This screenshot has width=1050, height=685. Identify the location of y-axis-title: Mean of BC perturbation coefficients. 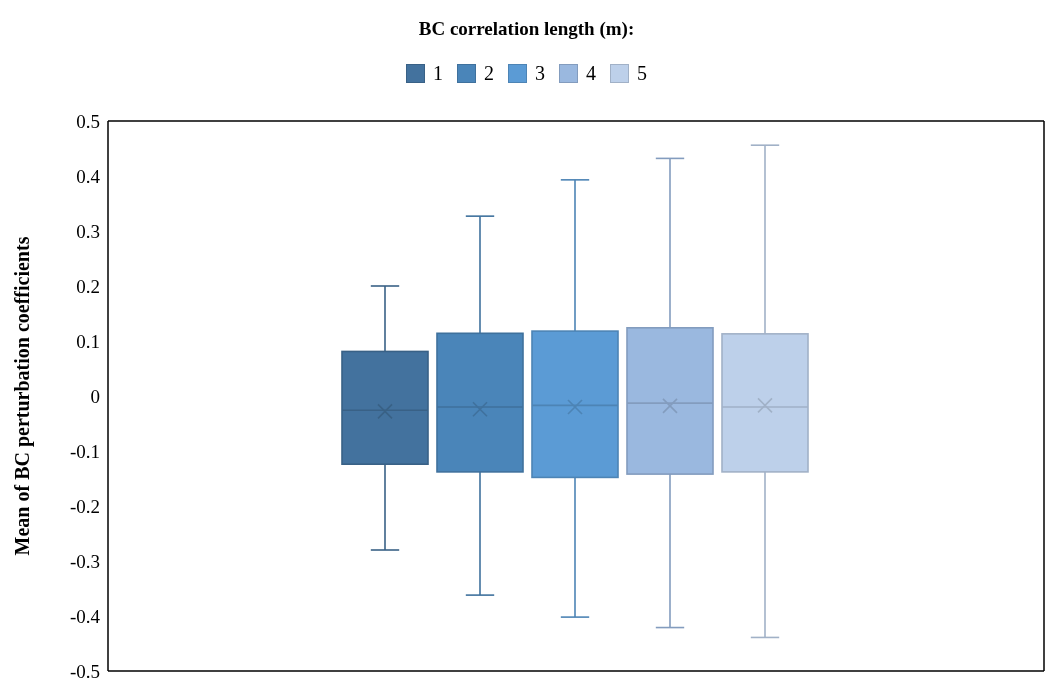
(23, 396).